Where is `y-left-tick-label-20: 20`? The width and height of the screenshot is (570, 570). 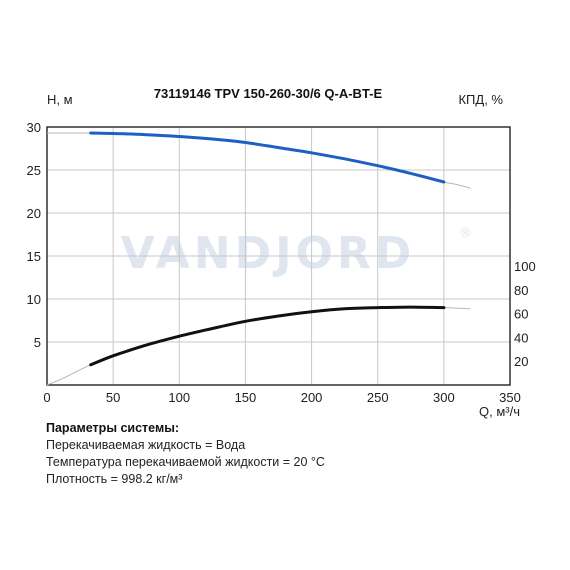
y-left-tick-label-20: 20 is located at coordinates (34, 213).